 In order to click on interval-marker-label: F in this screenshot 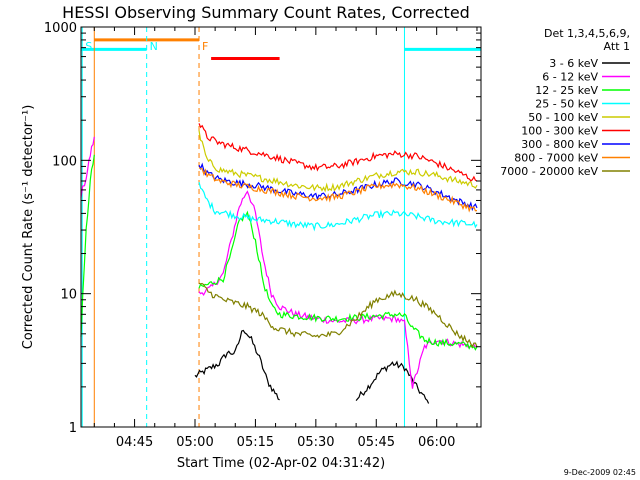, I will do `click(205, 46)`.